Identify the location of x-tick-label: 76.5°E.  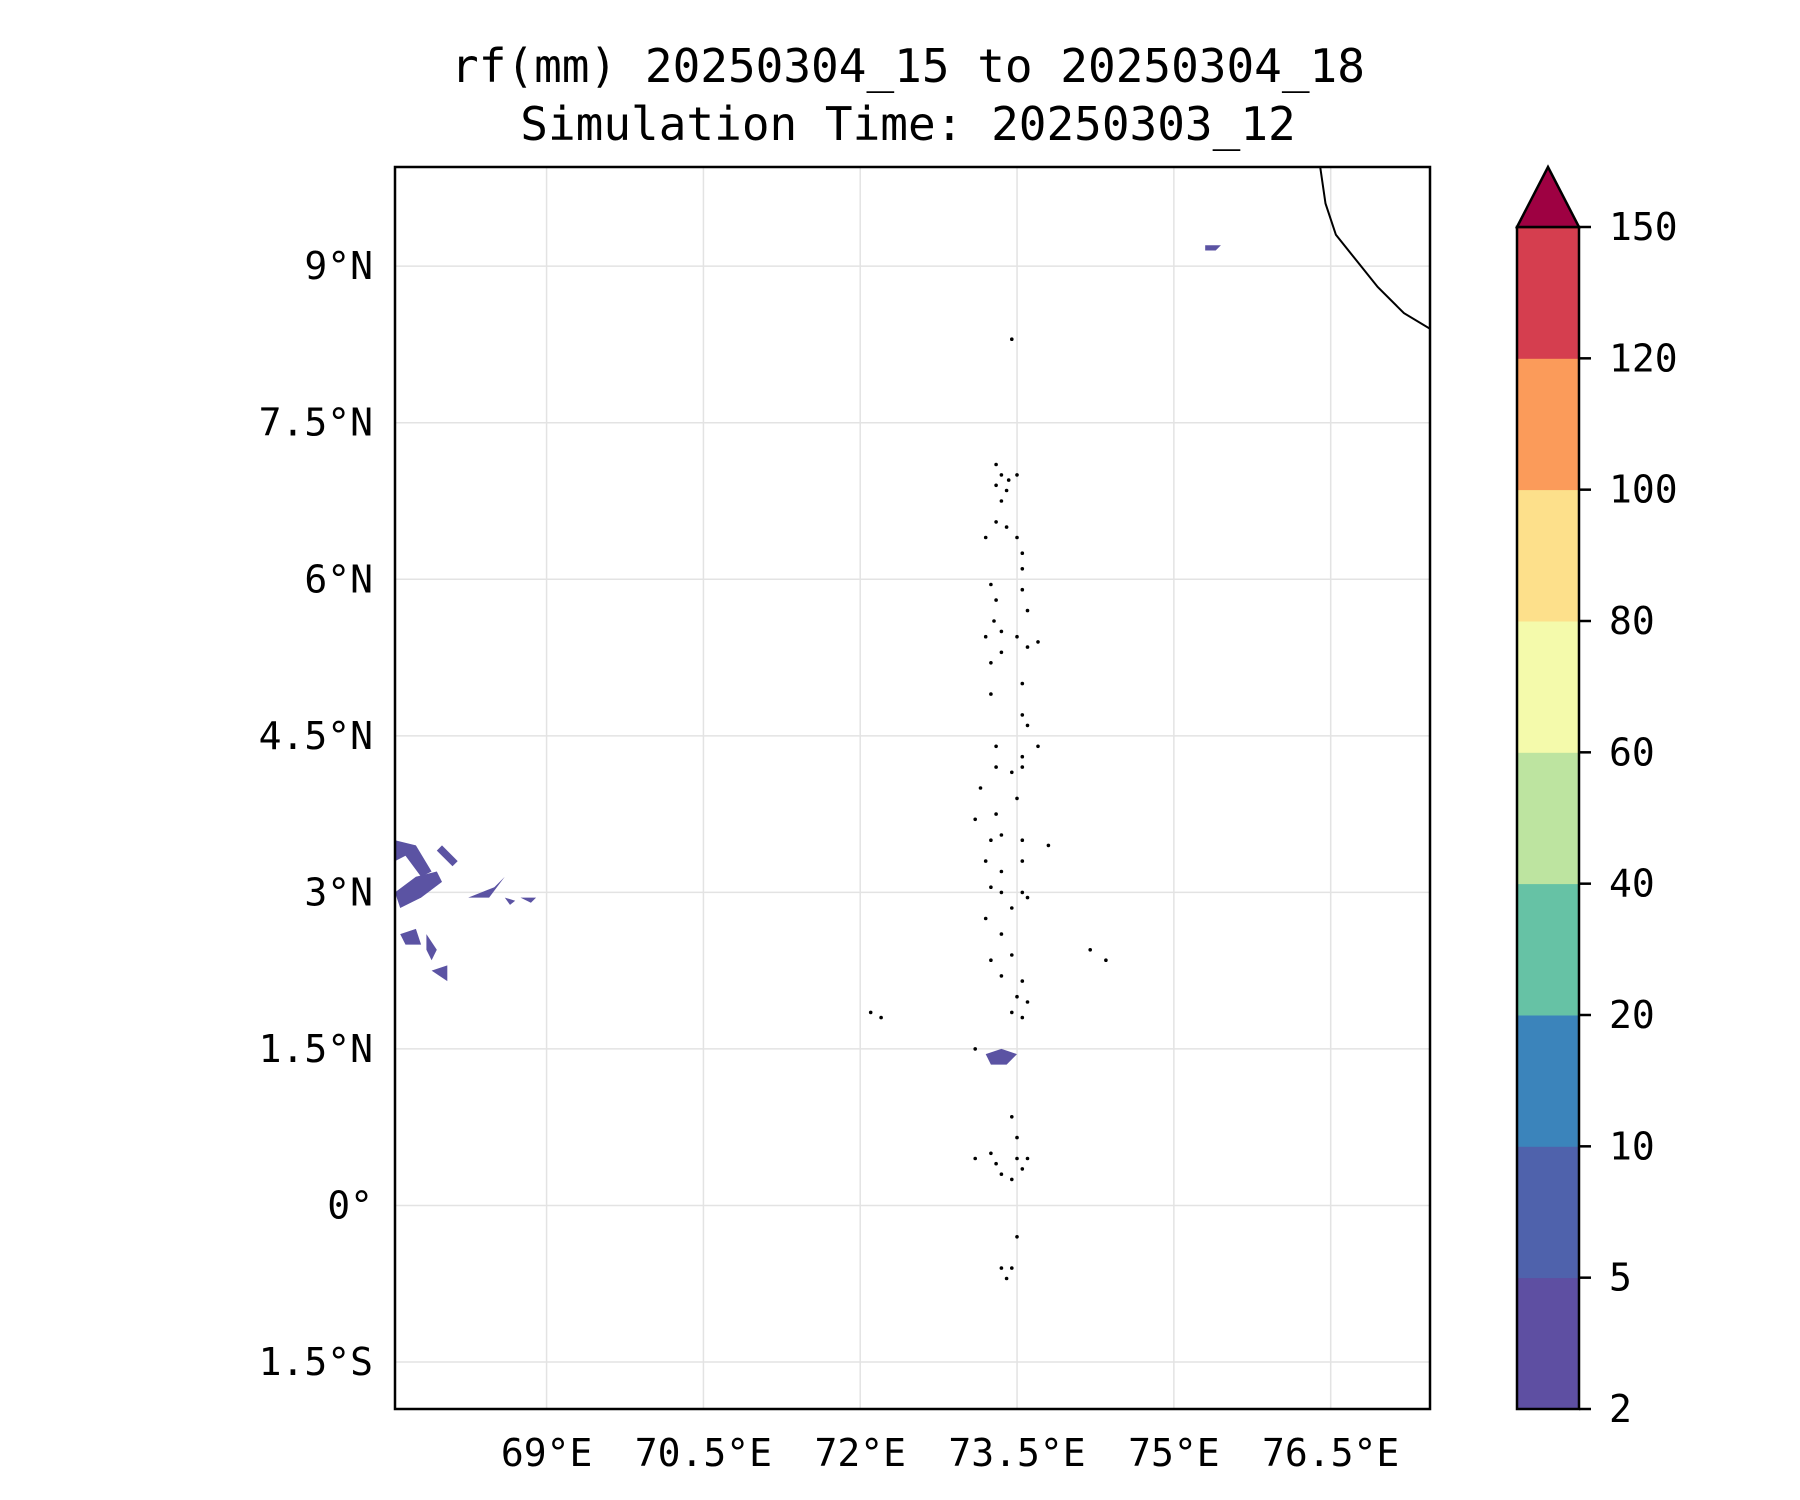
(1330, 1453).